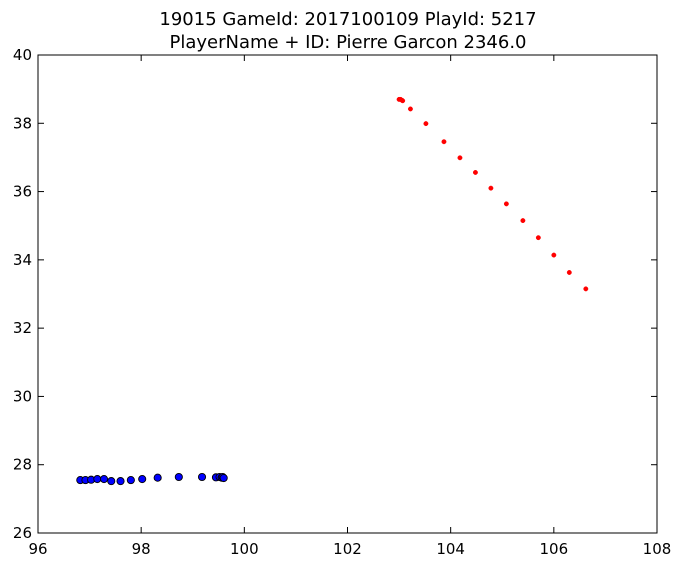  I want to click on y-tick-label: 32, so click(22, 328).